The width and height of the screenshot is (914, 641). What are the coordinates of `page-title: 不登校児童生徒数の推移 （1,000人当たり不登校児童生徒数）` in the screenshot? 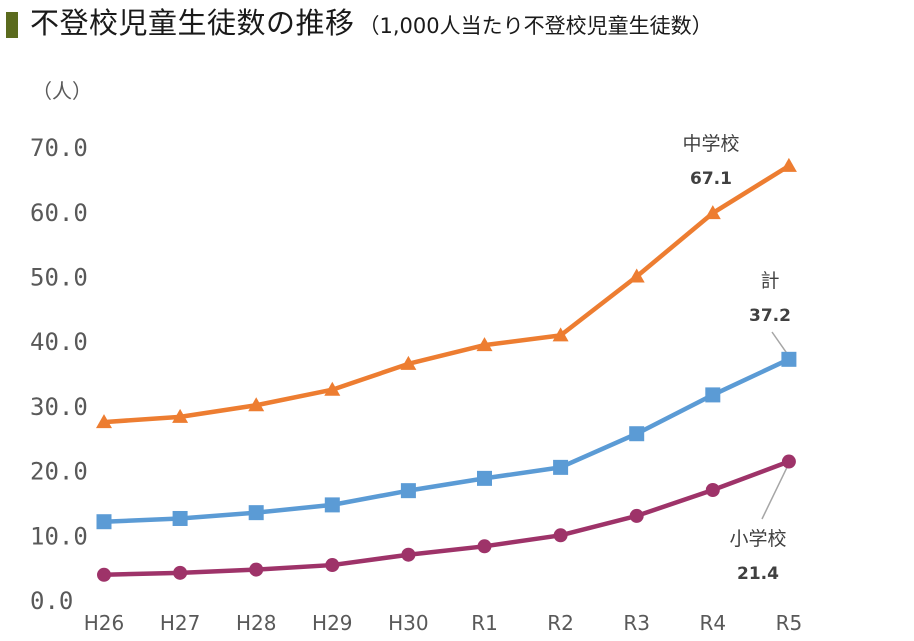 It's located at (371, 21).